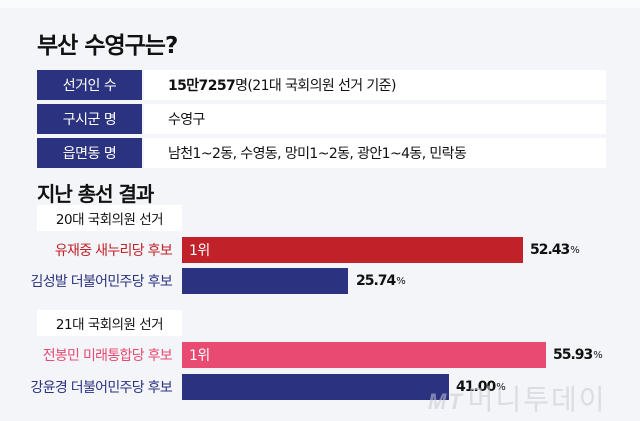 The height and width of the screenshot is (421, 640). I want to click on info-label: 구시군 명, so click(89, 119).